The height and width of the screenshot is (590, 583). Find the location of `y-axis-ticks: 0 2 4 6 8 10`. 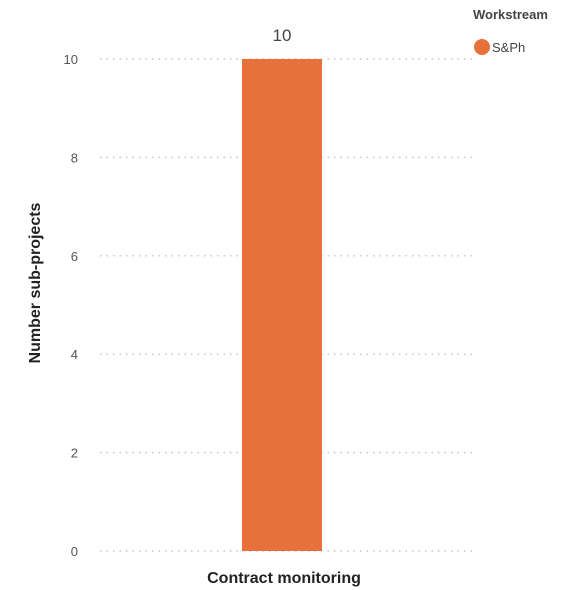

y-axis-ticks: 0 2 4 6 8 10 is located at coordinates (71, 305).